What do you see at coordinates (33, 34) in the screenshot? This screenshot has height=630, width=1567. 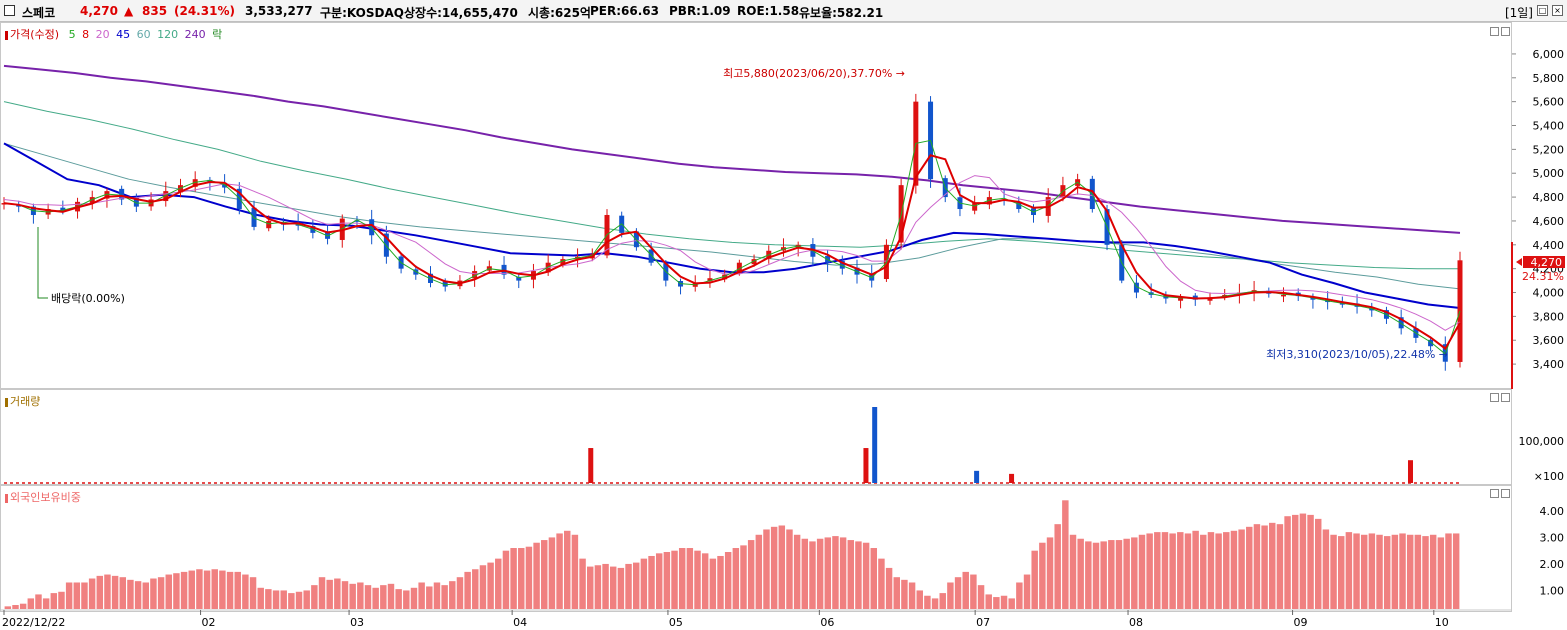 I see `legend-item-price: 가격(수정)` at bounding box center [33, 34].